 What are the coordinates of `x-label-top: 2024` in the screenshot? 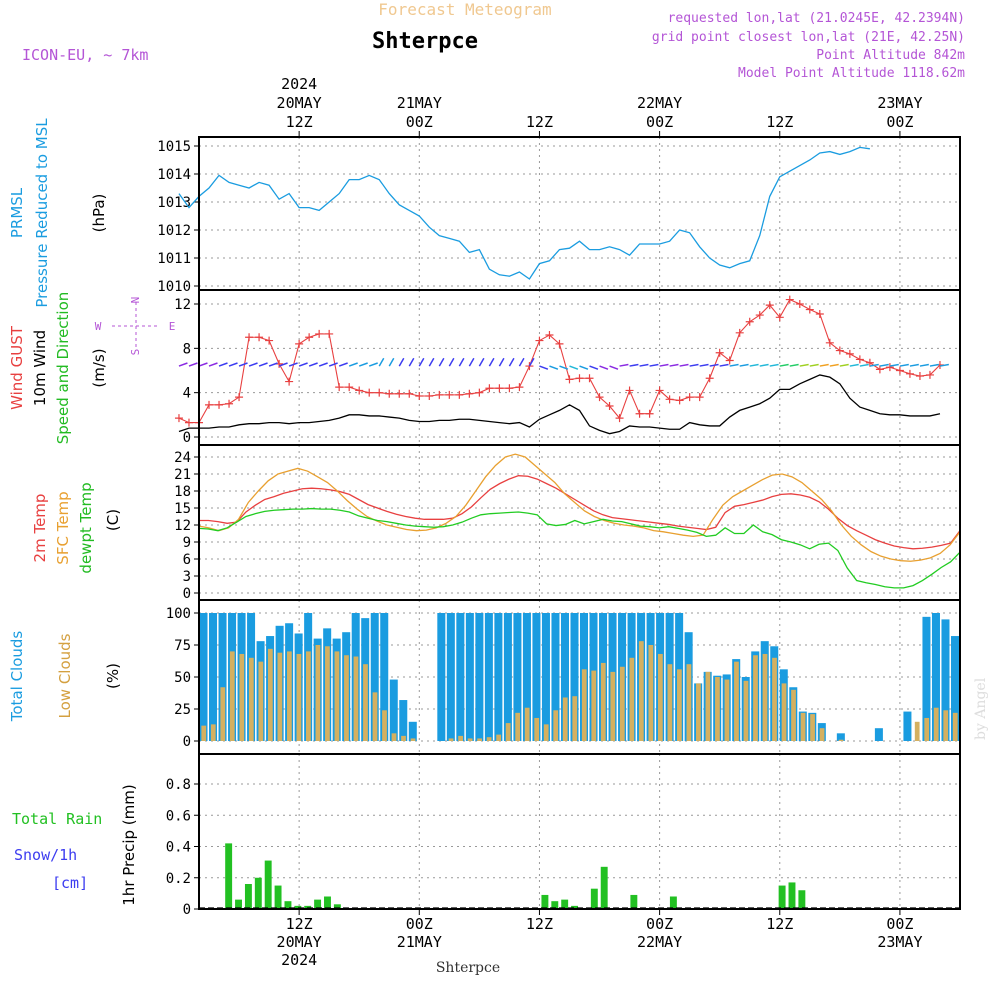 It's located at (299, 84).